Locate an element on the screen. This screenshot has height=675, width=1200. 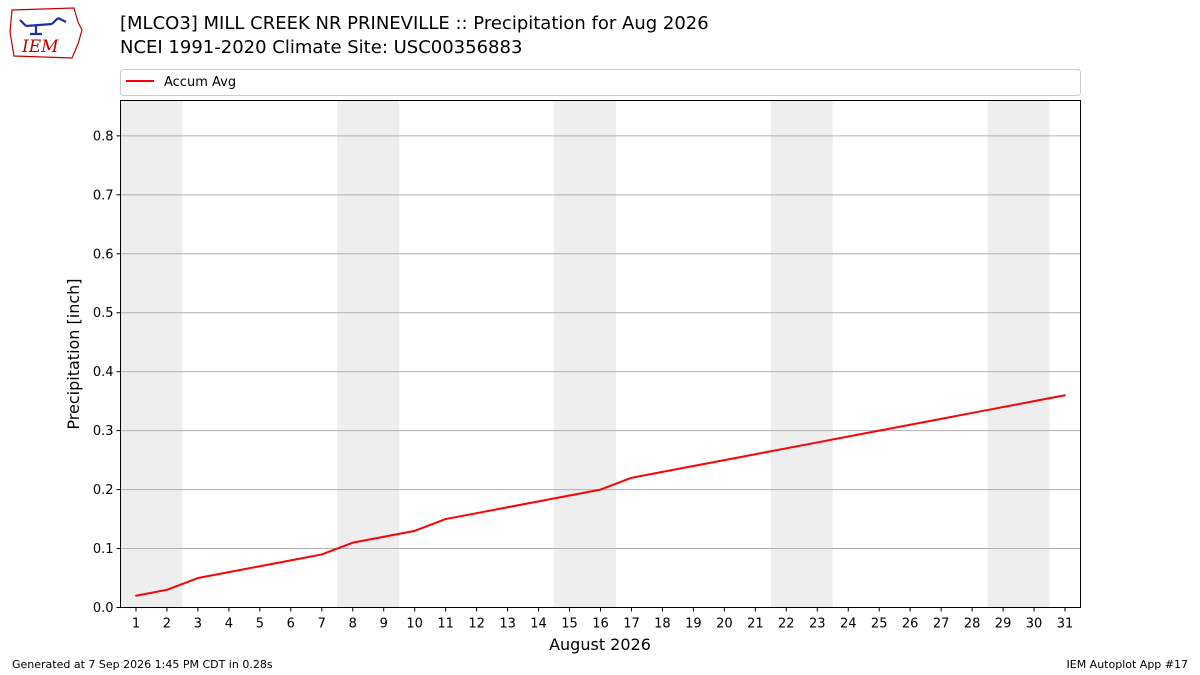
x-tick-label: 30 is located at coordinates (1034, 624).